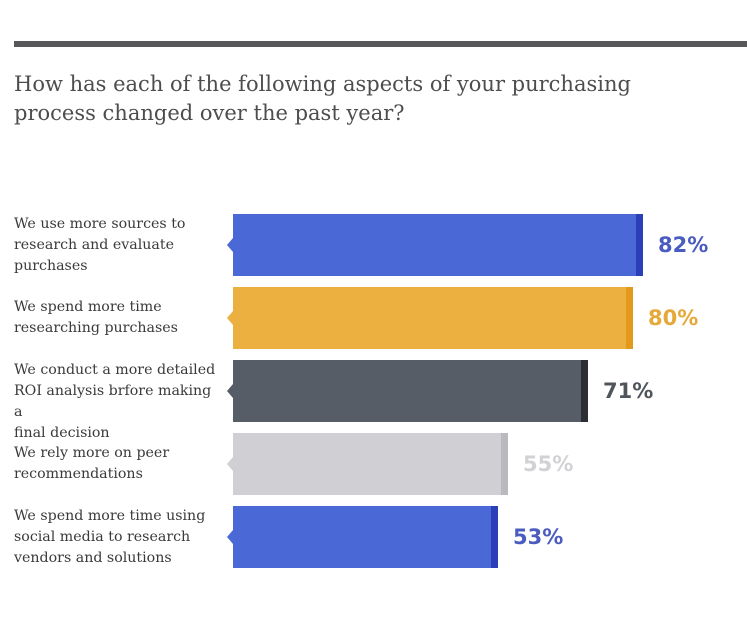 The image size is (747, 628). I want to click on value-label: 53%, so click(538, 537).